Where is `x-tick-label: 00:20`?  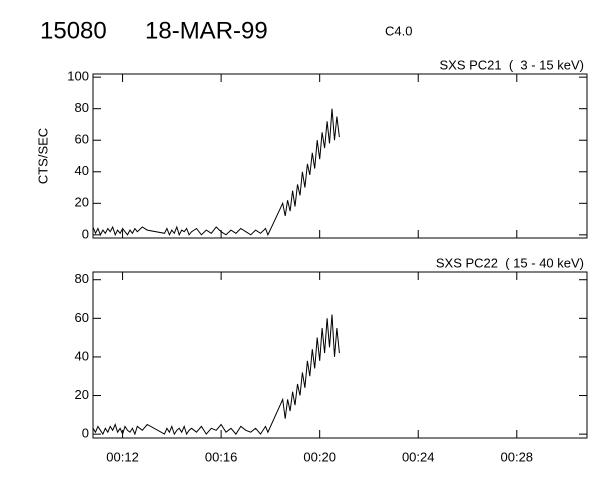 x-tick-label: 00:20 is located at coordinates (319, 456).